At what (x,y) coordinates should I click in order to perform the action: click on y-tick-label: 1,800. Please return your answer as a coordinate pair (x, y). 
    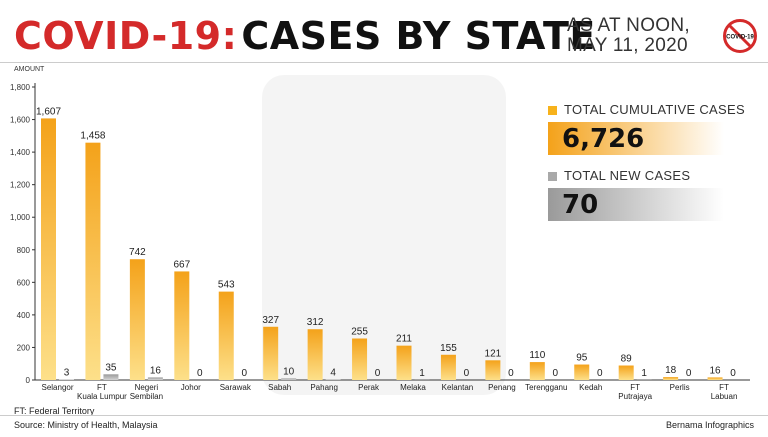
    Looking at the image, I should click on (20, 87).